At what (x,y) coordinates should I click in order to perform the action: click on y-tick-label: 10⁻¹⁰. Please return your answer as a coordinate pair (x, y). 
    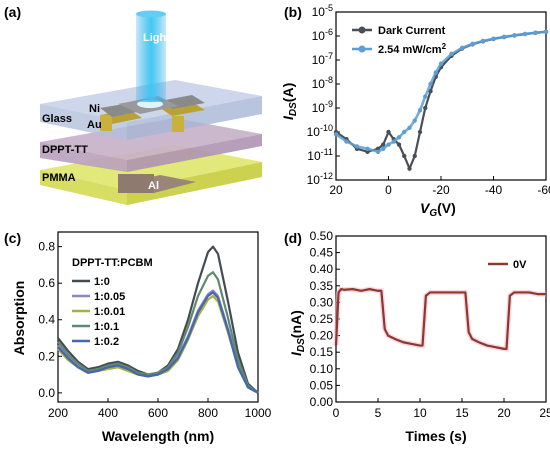
    Looking at the image, I should click on (320, 131).